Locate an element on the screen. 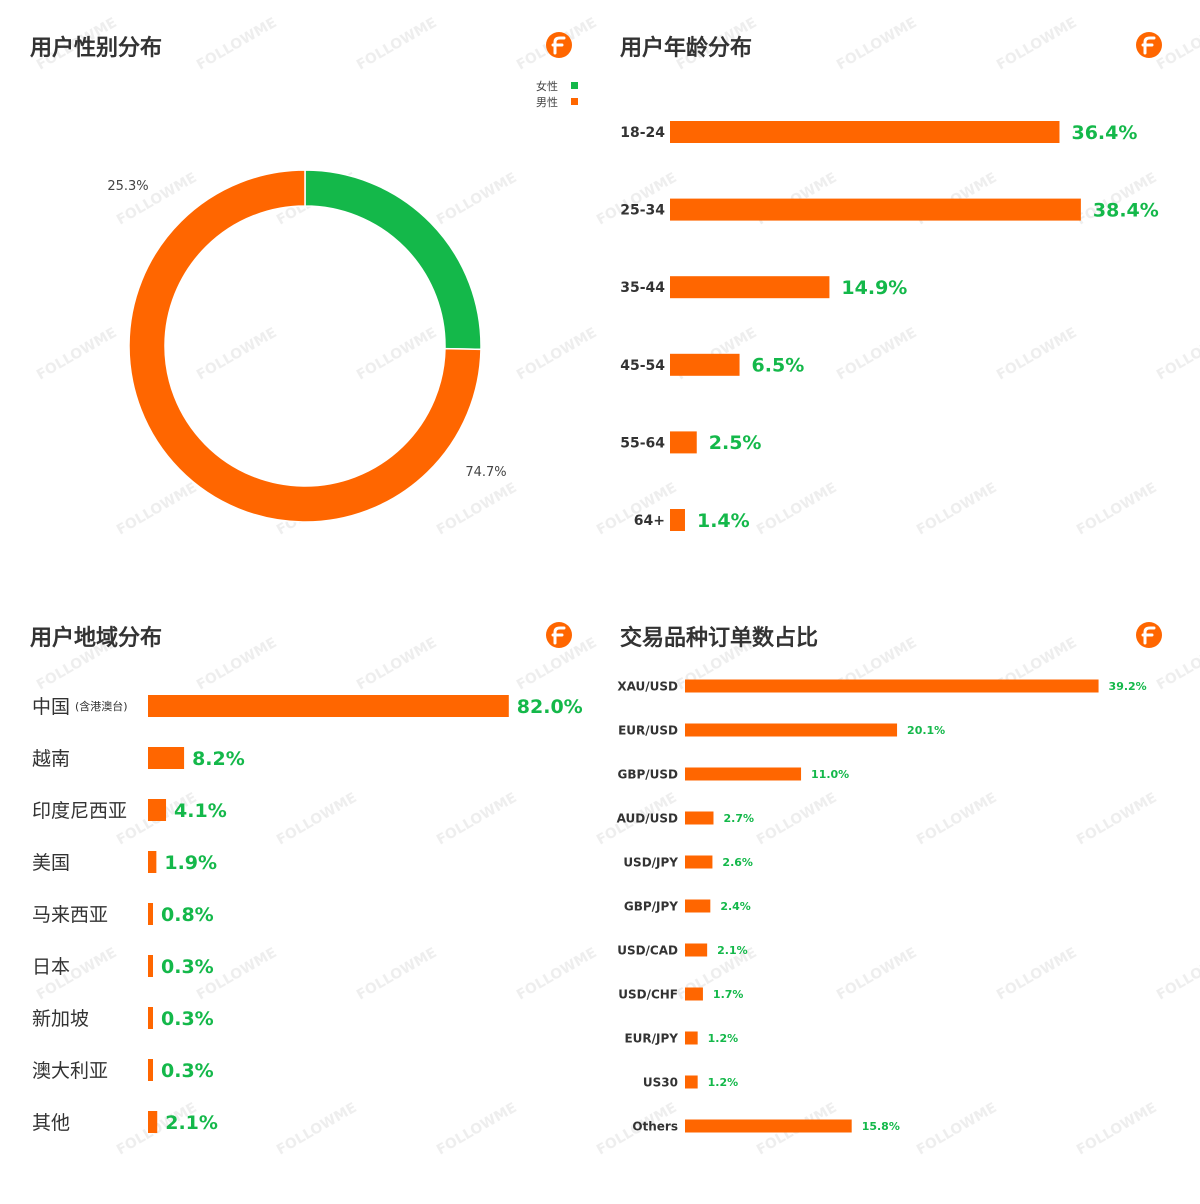 The width and height of the screenshot is (1200, 1204). trade-chart-title: 交易品种订单数占比 is located at coordinates (719, 638).